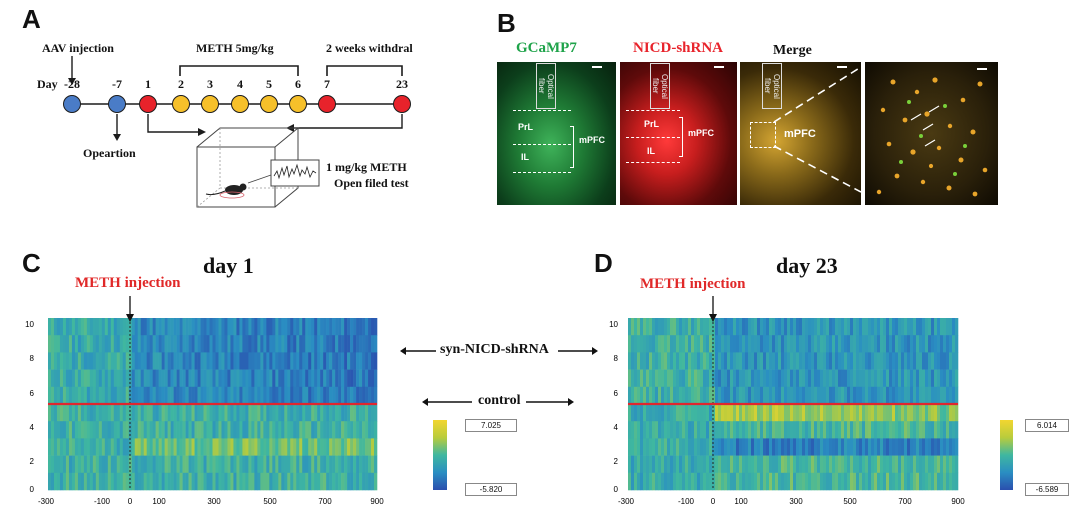 The height and width of the screenshot is (530, 1080). I want to click on right-colorbar-min: -6.589, so click(1047, 489).